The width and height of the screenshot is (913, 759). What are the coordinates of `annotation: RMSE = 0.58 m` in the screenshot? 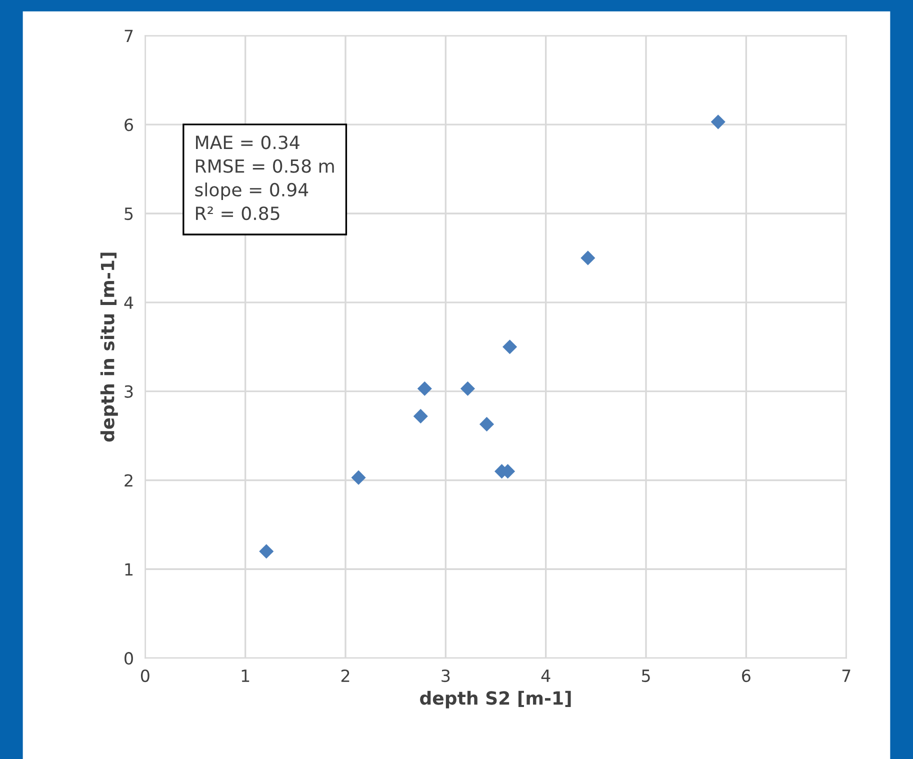 It's located at (265, 166).